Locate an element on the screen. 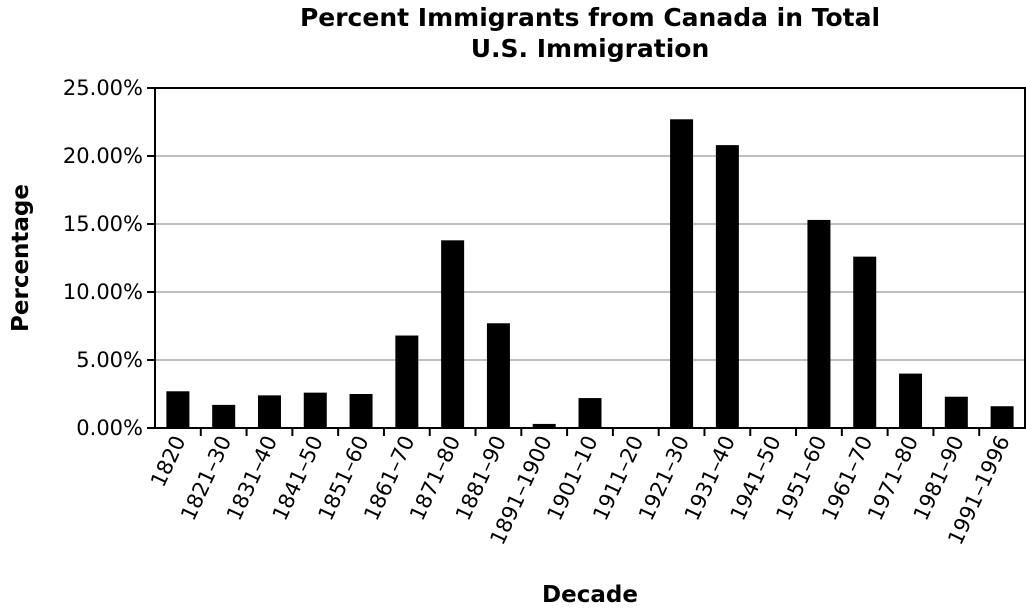 This screenshot has height=609, width=1026. y-tick-label: 5.00% is located at coordinates (109, 360).